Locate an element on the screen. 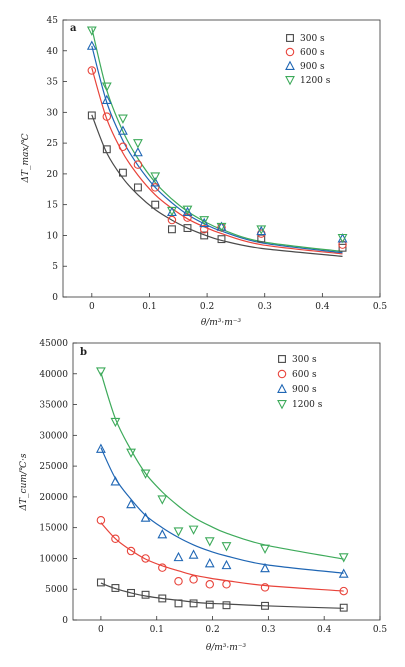  y-tick-label: 10 is located at coordinates (53, 236).